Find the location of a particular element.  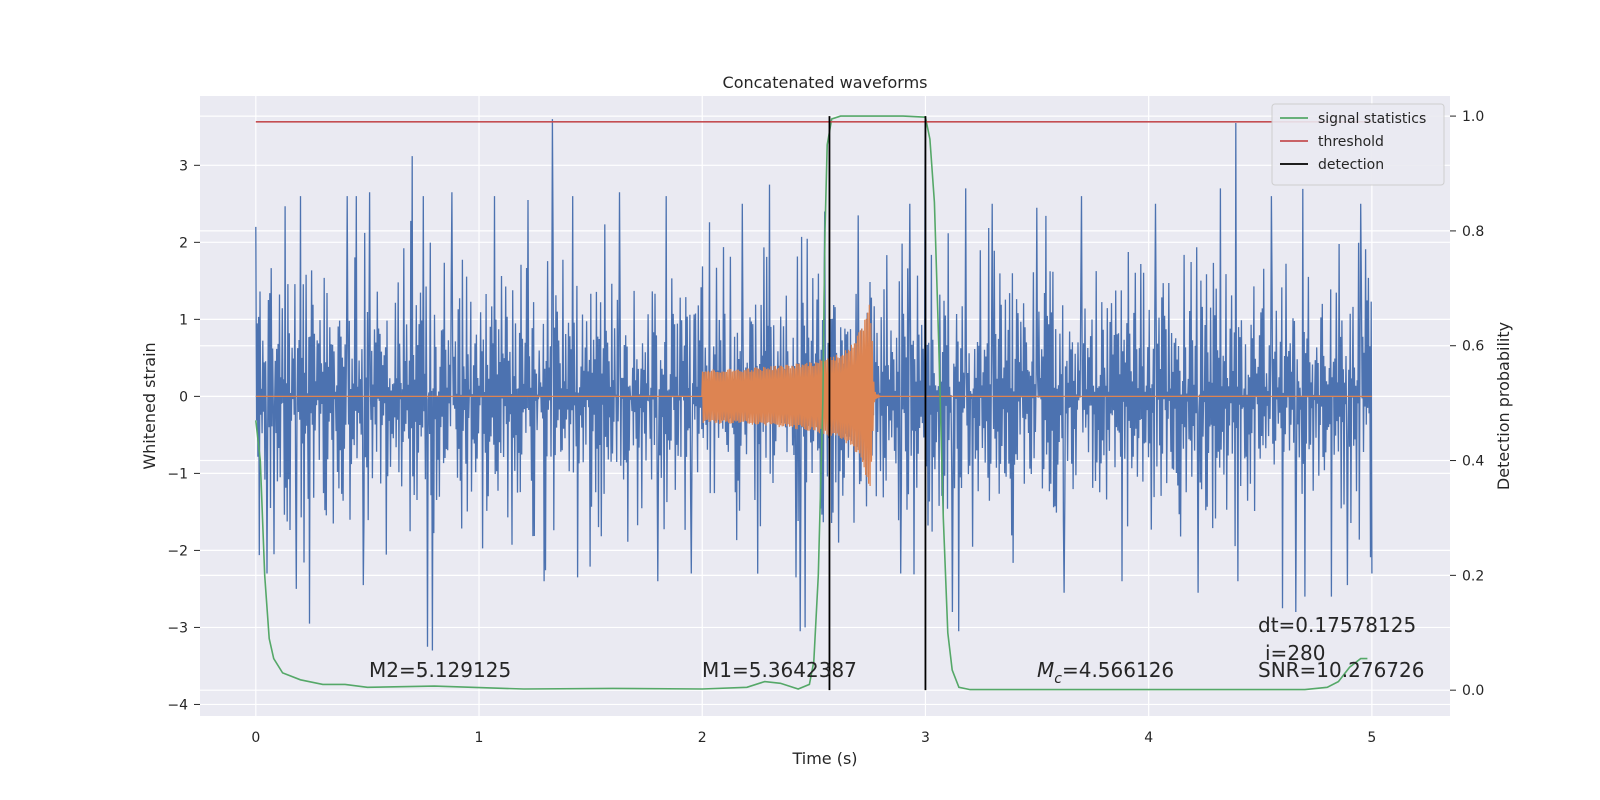

annotation-mc-symbol: M is located at coordinates (1045, 670).